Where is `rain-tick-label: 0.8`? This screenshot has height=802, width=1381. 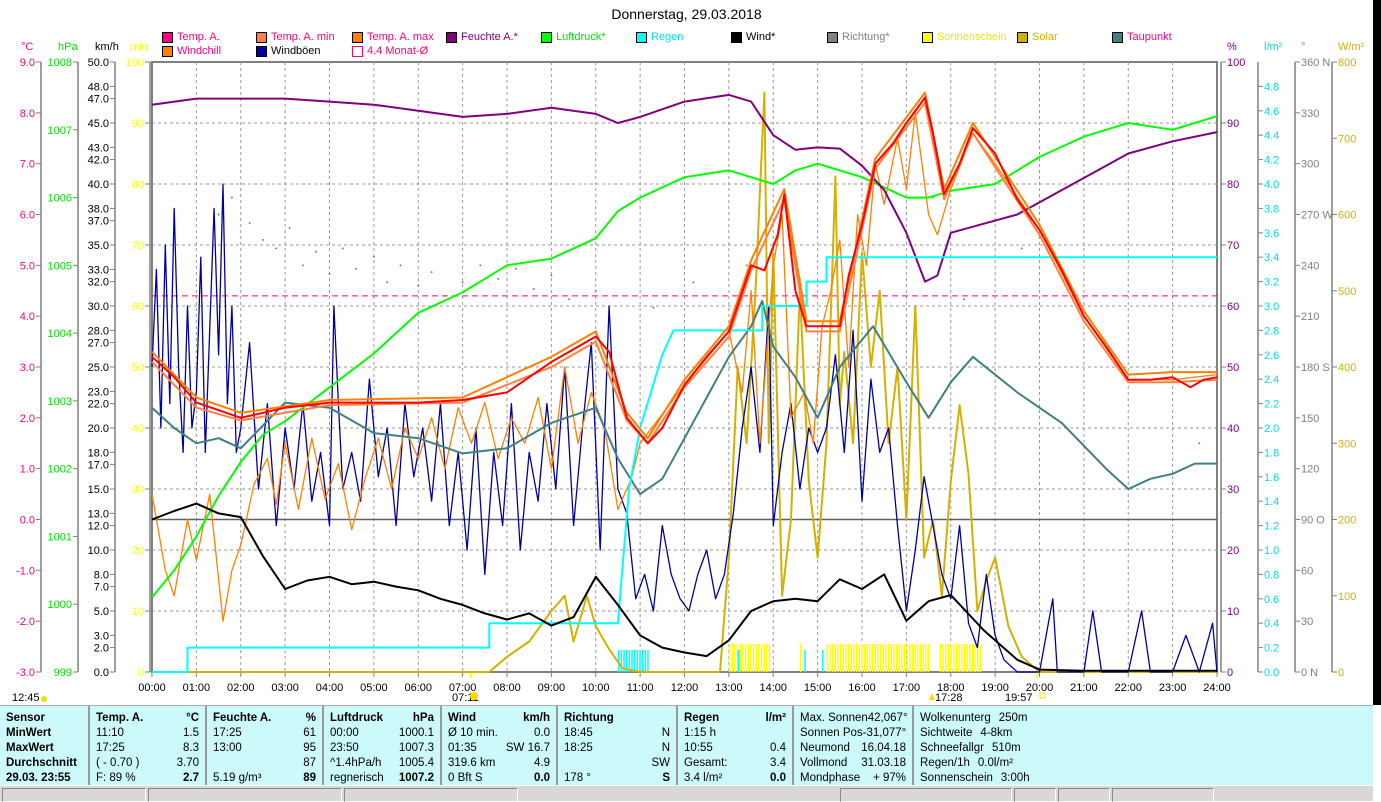 rain-tick-label: 0.8 is located at coordinates (1271, 575).